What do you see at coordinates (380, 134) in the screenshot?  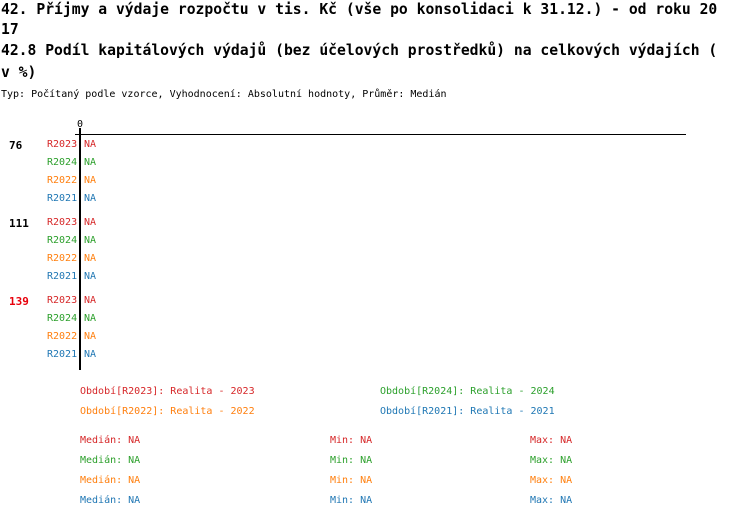 I see `x-axis` at bounding box center [380, 134].